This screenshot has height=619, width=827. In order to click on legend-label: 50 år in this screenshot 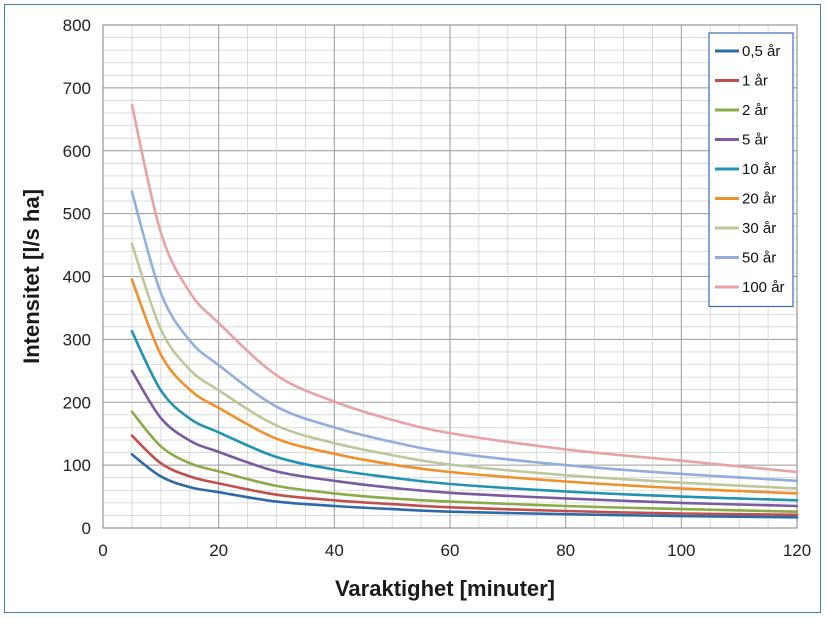, I will do `click(759, 258)`.